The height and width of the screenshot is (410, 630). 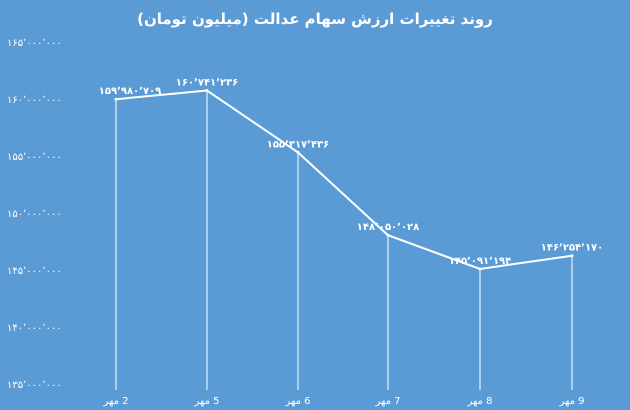 I want to click on y-tick-label: ۱۶۰٬۰۰۰٬۰۰۰, so click(x=34, y=100).